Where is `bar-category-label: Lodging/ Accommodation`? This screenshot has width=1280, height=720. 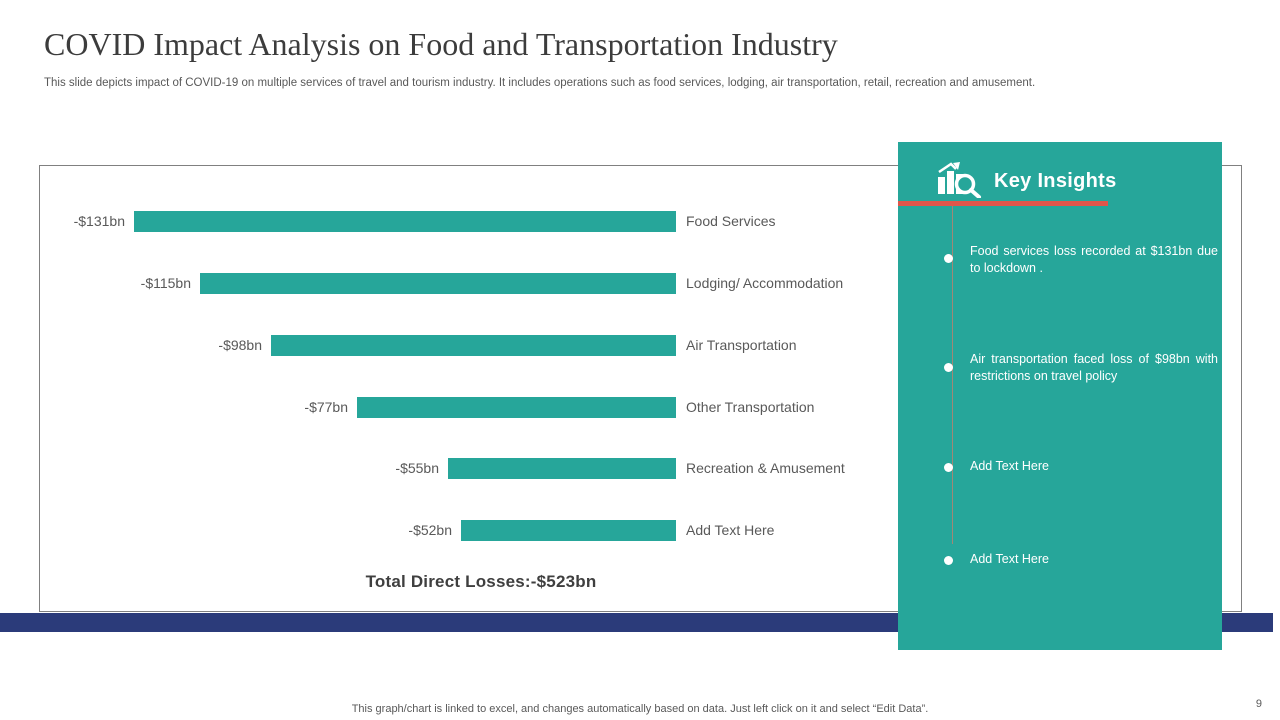 bar-category-label: Lodging/ Accommodation is located at coordinates (765, 283).